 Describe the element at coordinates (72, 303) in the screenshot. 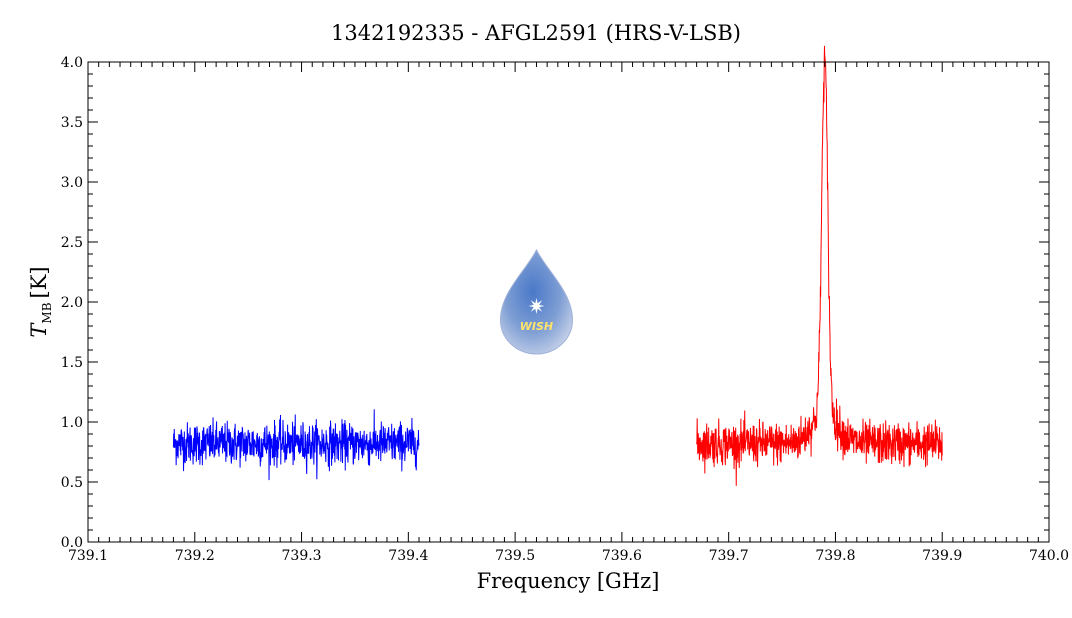

I see `y-tick-label: 2.0` at that location.